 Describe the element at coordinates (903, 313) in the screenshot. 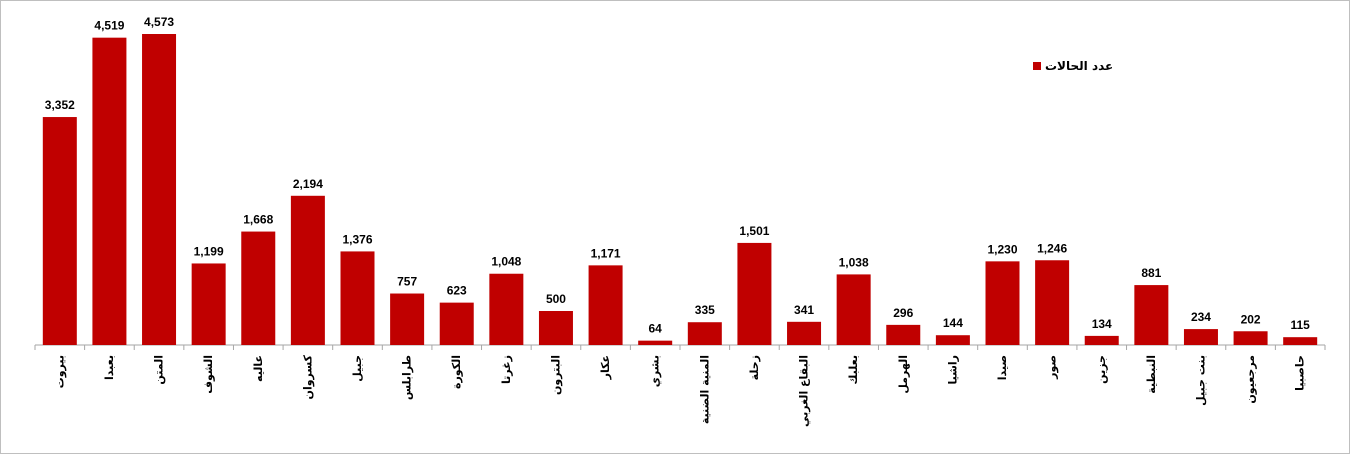

I see `bar-value-label: 296` at that location.